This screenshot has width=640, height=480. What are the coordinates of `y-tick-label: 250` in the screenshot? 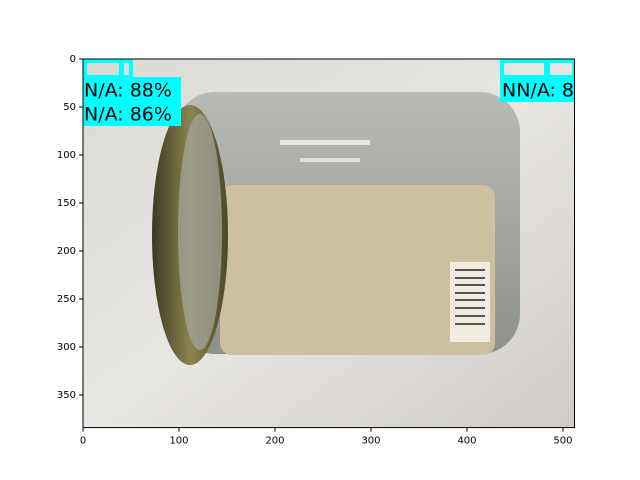 It's located at (66, 299).